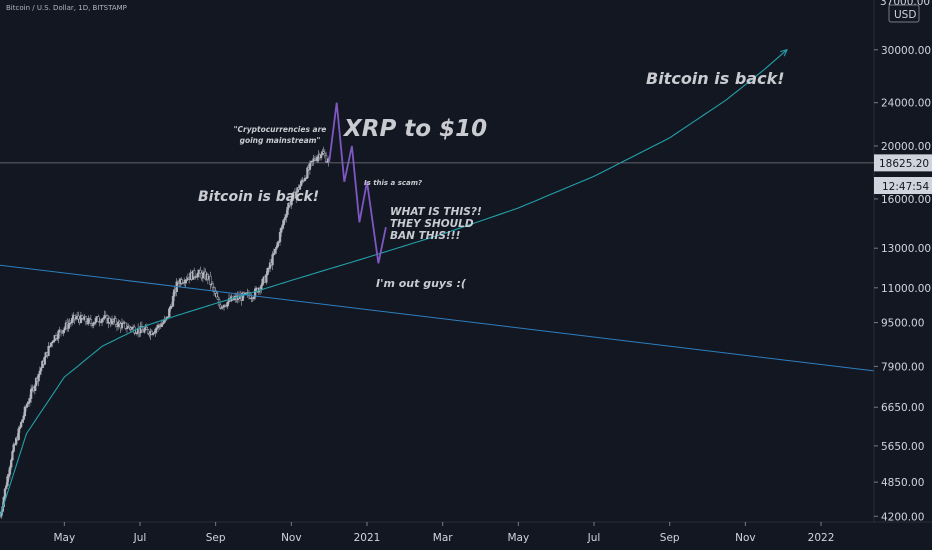  What do you see at coordinates (905, 187) in the screenshot?
I see `countdown-value: 12:47:54` at bounding box center [905, 187].